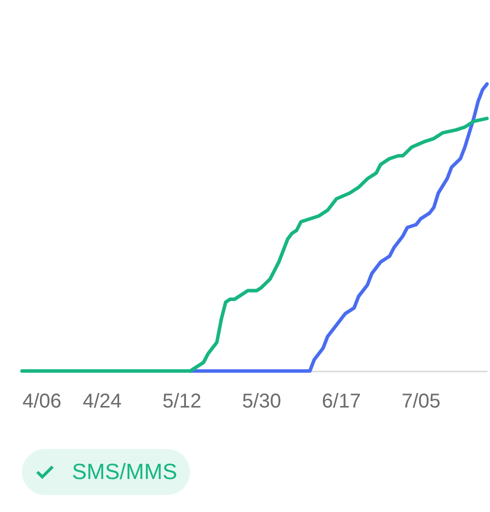  Describe the element at coordinates (182, 401) in the screenshot. I see `x-tick-label: 5/12` at that location.